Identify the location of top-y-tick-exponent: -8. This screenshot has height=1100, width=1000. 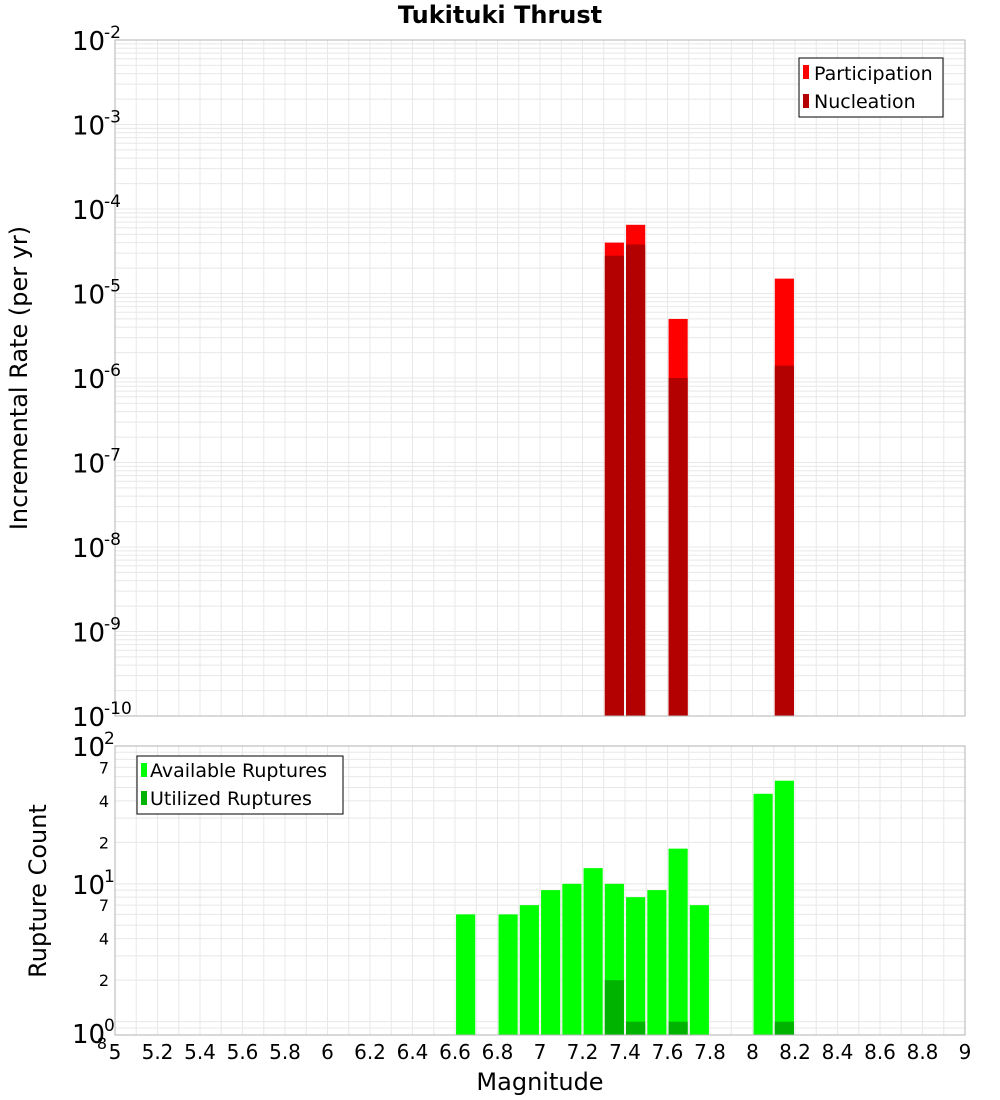
(112, 540).